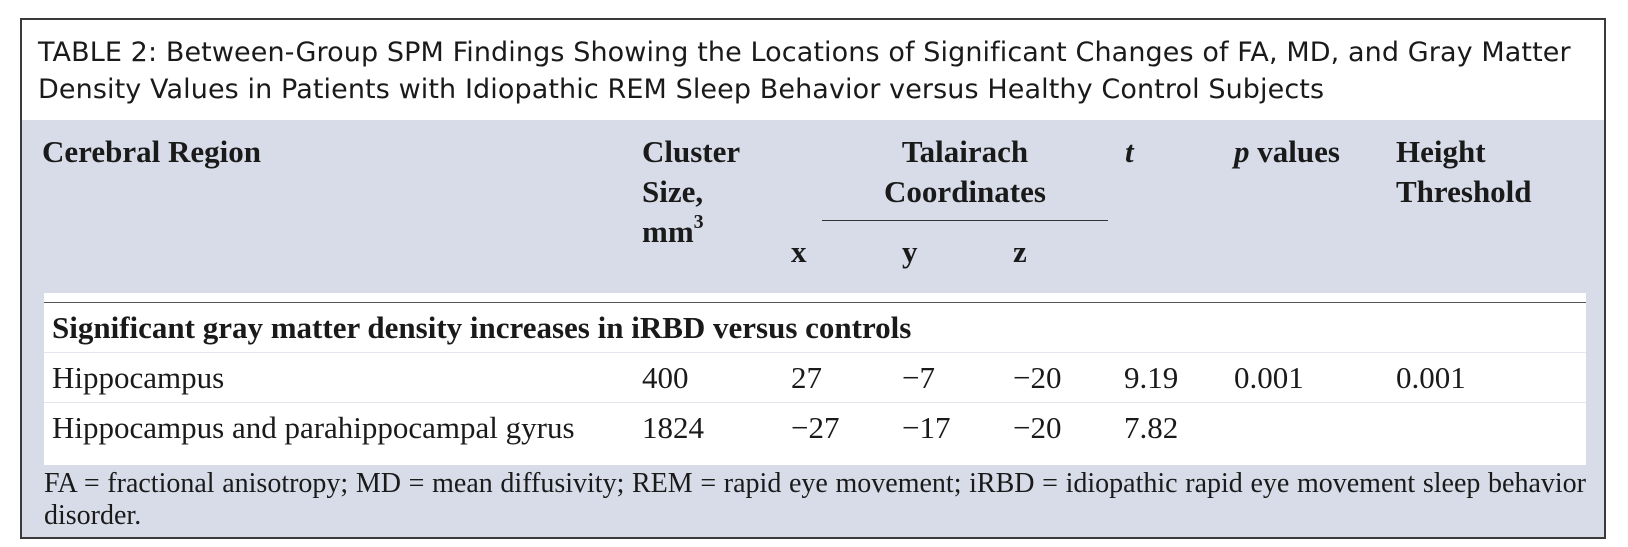 This screenshot has height=547, width=1628. I want to click on header-talairach-line1: Talairach, so click(965, 151).